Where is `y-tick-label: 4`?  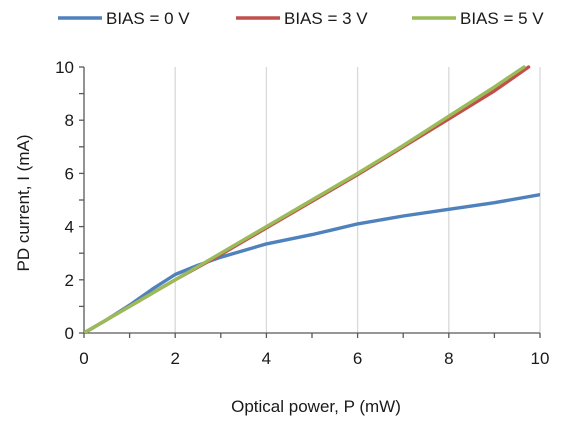
y-tick-label: 4 is located at coordinates (69, 227).